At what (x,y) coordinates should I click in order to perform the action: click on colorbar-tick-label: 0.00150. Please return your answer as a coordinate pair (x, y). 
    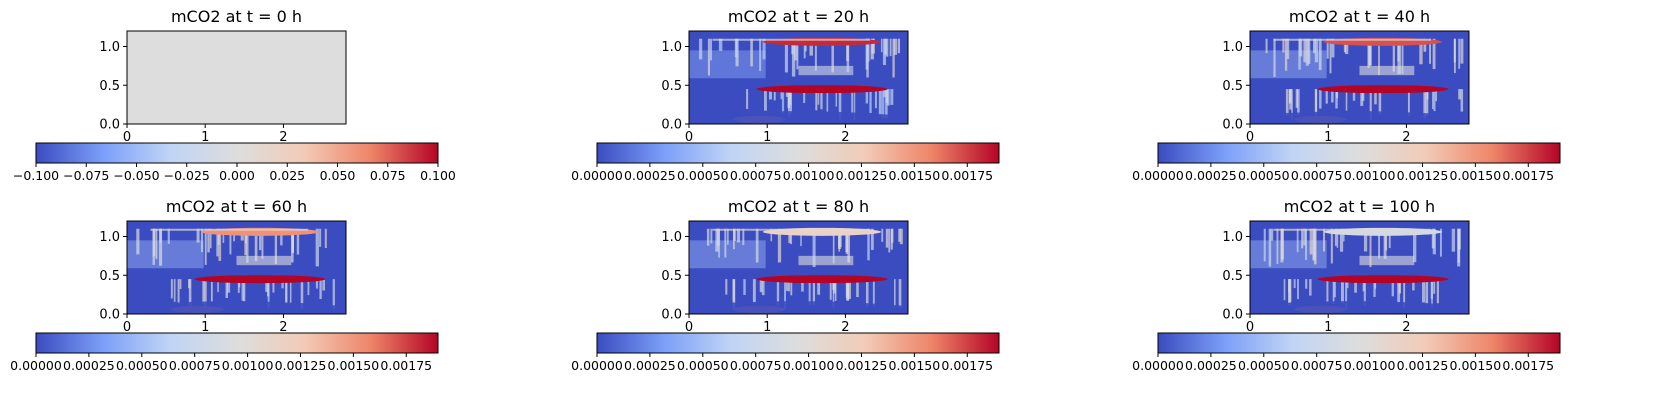
    Looking at the image, I should click on (1476, 175).